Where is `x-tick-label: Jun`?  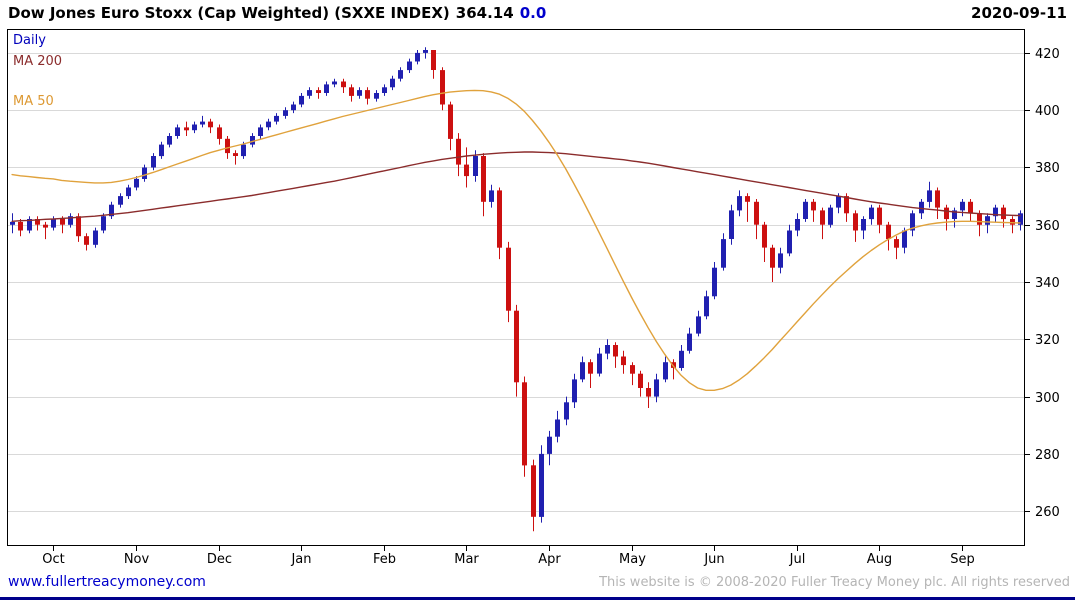
x-tick-label: Jun is located at coordinates (713, 559).